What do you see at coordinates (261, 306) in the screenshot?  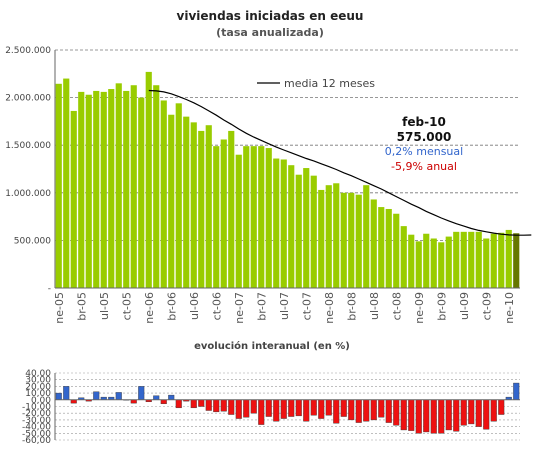 I see `x-tick-label: br-07` at bounding box center [261, 306].